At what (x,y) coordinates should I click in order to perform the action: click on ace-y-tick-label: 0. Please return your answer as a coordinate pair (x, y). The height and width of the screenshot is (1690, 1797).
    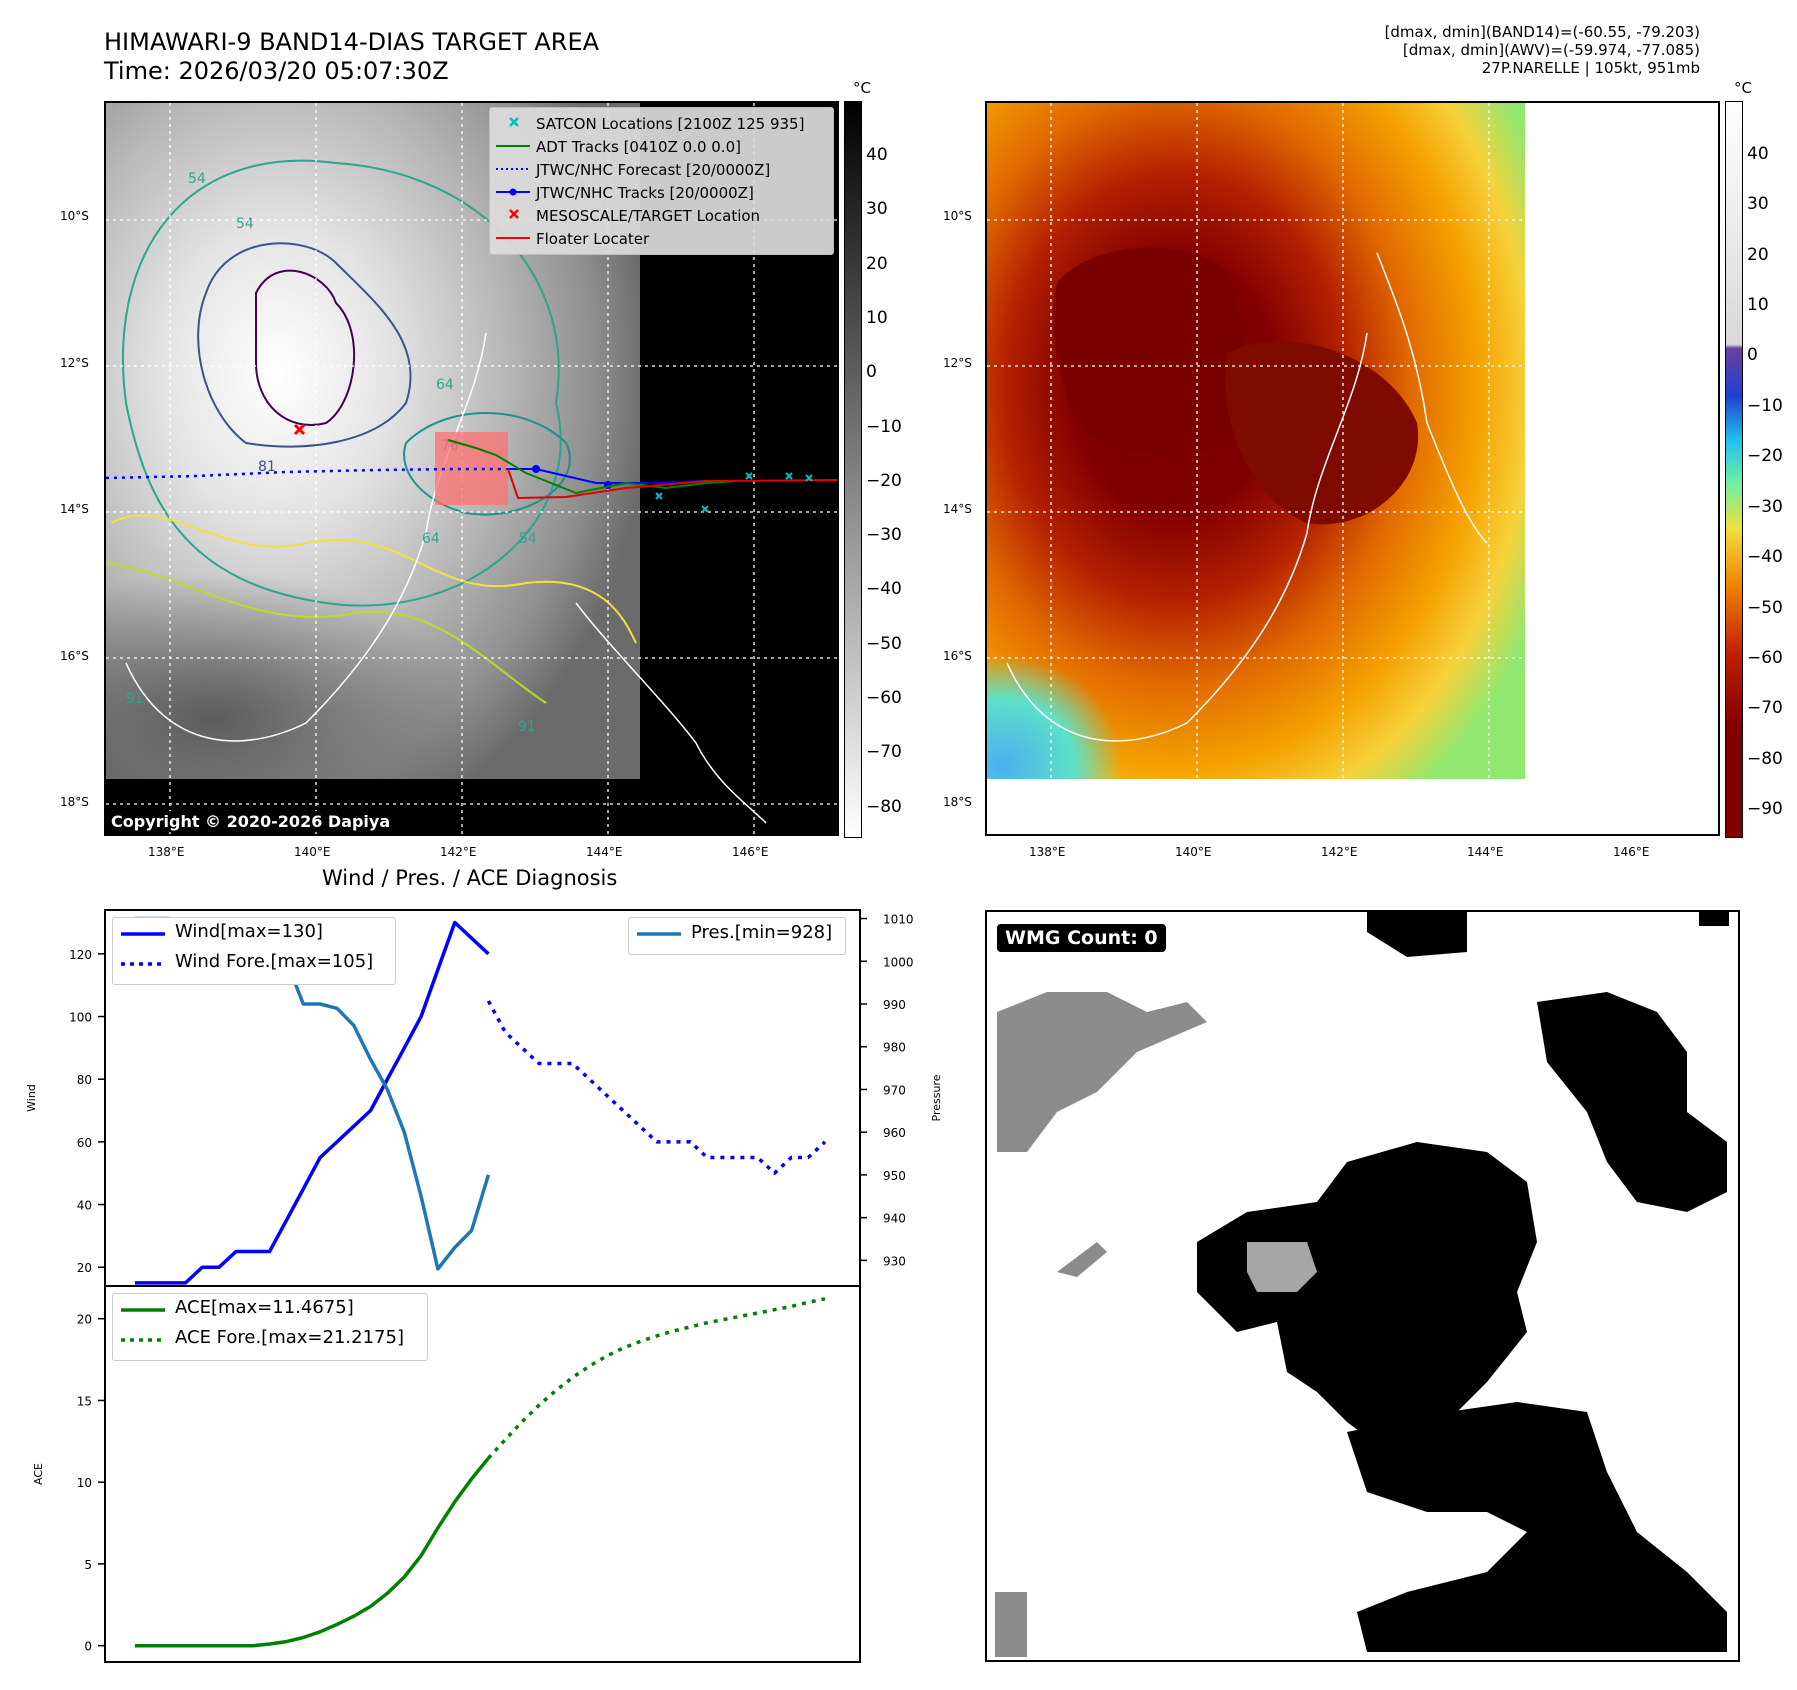
    Looking at the image, I should click on (88, 1647).